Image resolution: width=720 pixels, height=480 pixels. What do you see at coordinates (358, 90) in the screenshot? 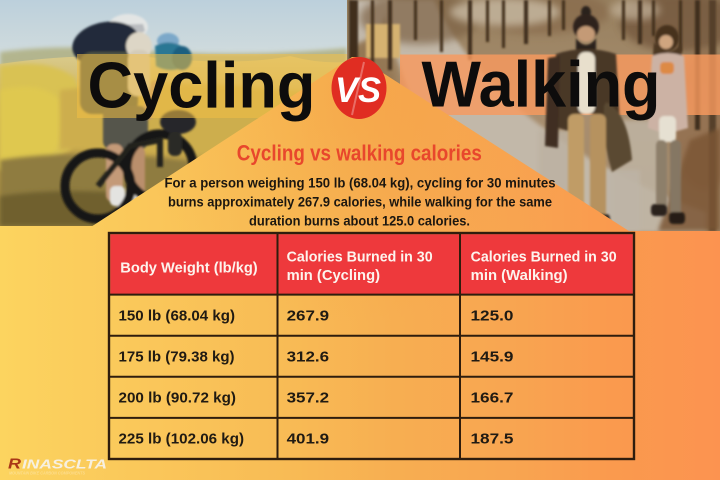
I see `svg-text: VS` at bounding box center [358, 90].